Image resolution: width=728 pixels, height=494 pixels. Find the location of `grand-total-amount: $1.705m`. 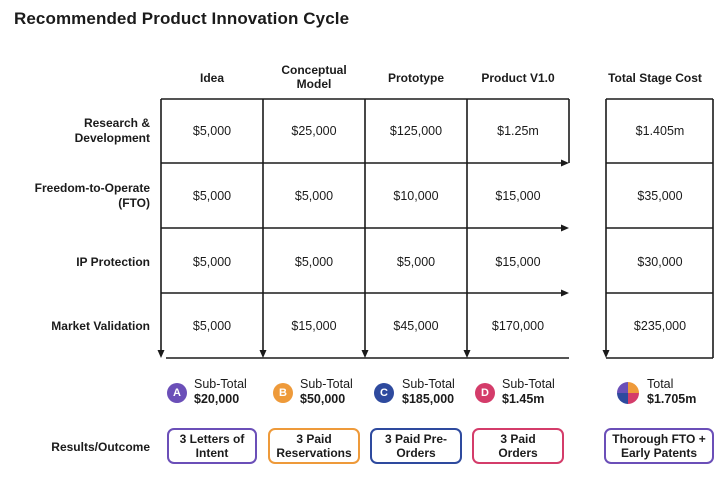

grand-total-amount: $1.705m is located at coordinates (672, 399).